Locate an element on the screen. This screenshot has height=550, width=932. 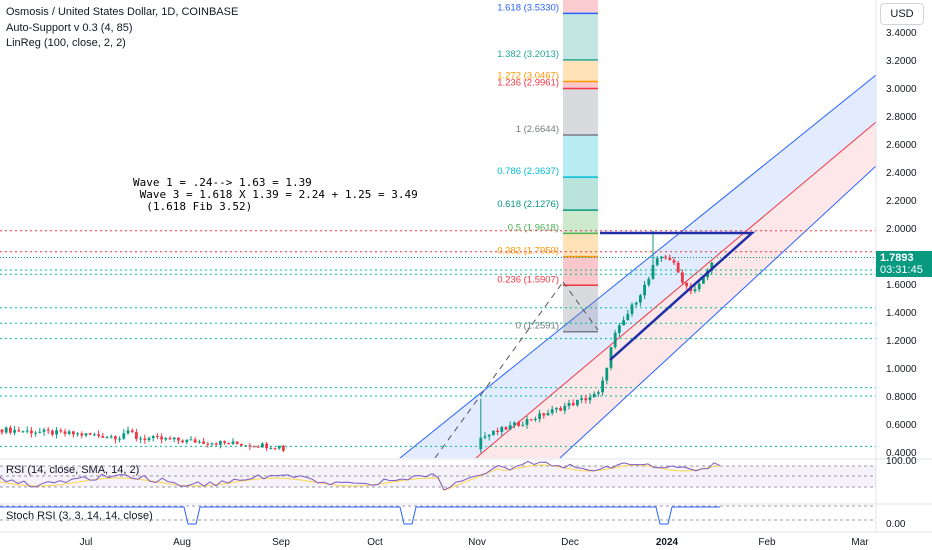
rsi-pane-label: RSI (14, close, SMA, 14, 2) is located at coordinates (73, 470).